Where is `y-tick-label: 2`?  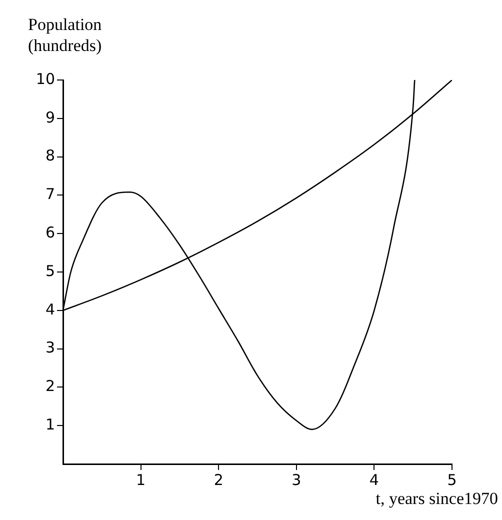
y-tick-label: 2 is located at coordinates (50, 386).